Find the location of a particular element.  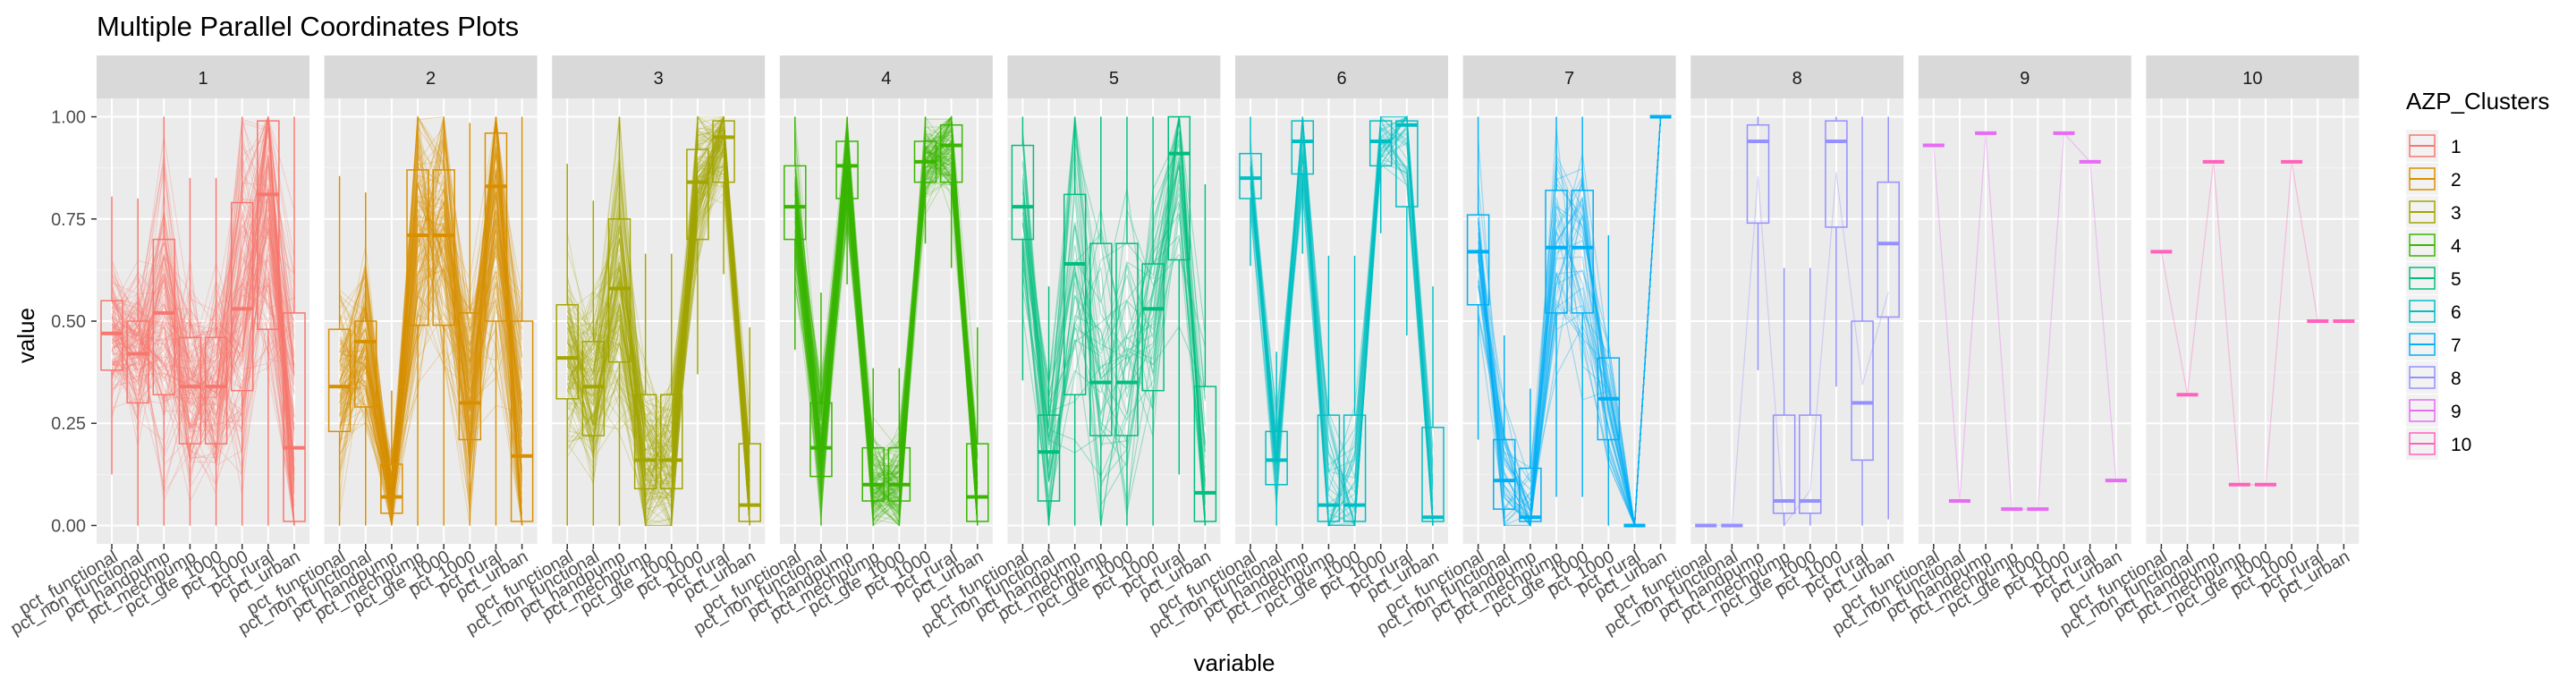

observation-lines is located at coordinates (431, 320).